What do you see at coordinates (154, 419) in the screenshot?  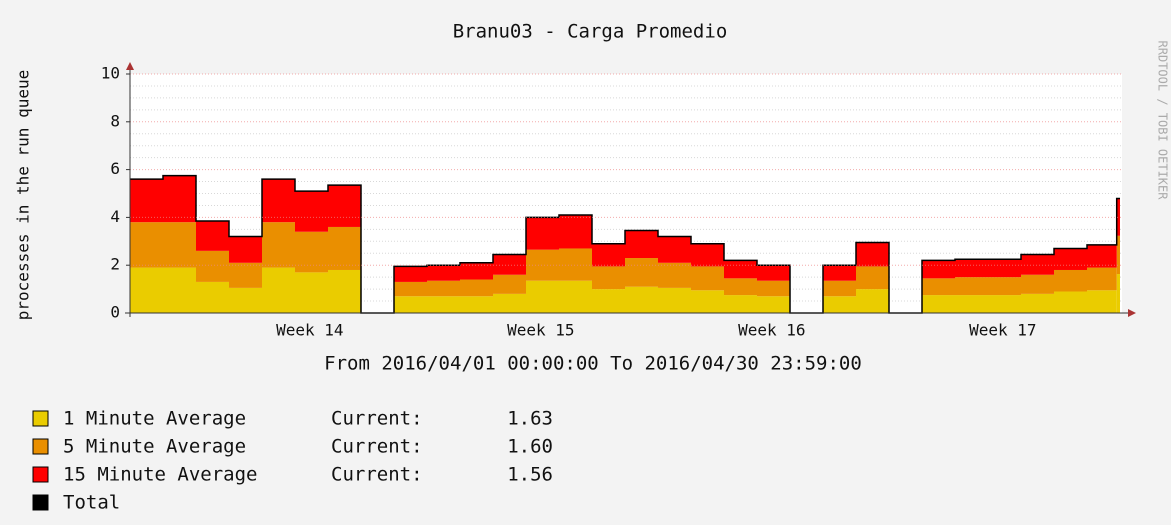 I see `legend-label: 1 Minute Average` at bounding box center [154, 419].